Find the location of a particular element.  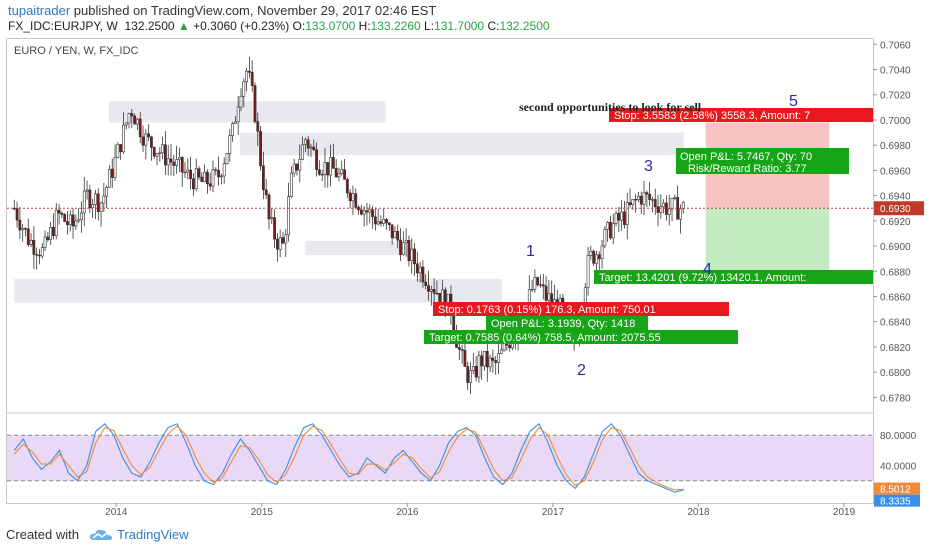

open-value: 133.0700 is located at coordinates (330, 26).